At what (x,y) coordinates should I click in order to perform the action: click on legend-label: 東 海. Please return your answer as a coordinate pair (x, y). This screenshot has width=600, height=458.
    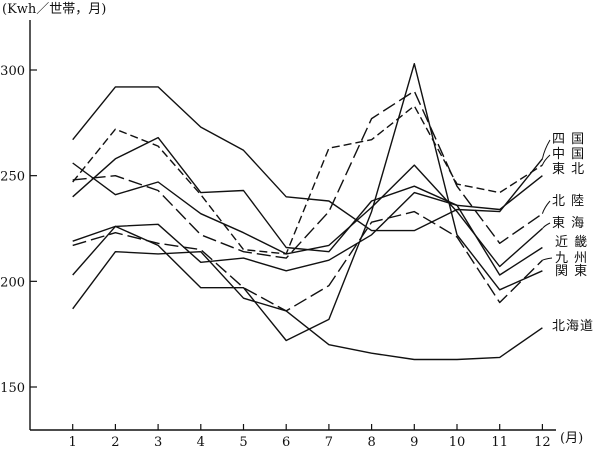
    Looking at the image, I should click on (568, 223).